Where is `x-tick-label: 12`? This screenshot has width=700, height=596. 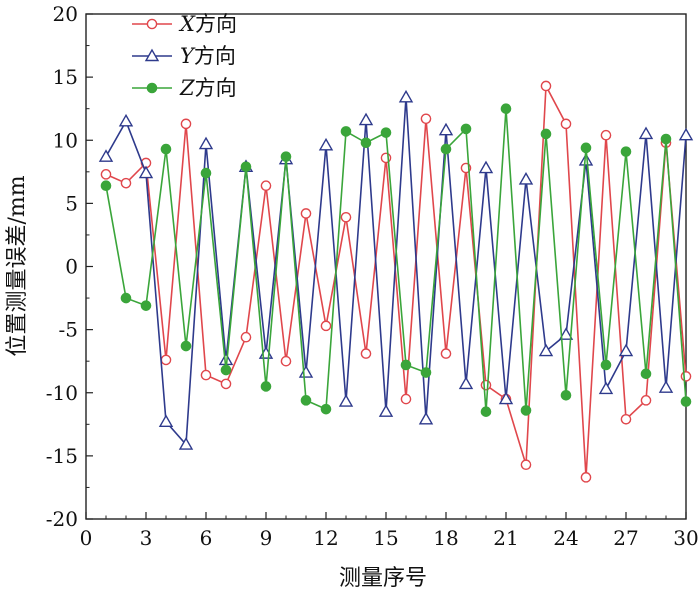
x-tick-label: 12 is located at coordinates (325, 538).